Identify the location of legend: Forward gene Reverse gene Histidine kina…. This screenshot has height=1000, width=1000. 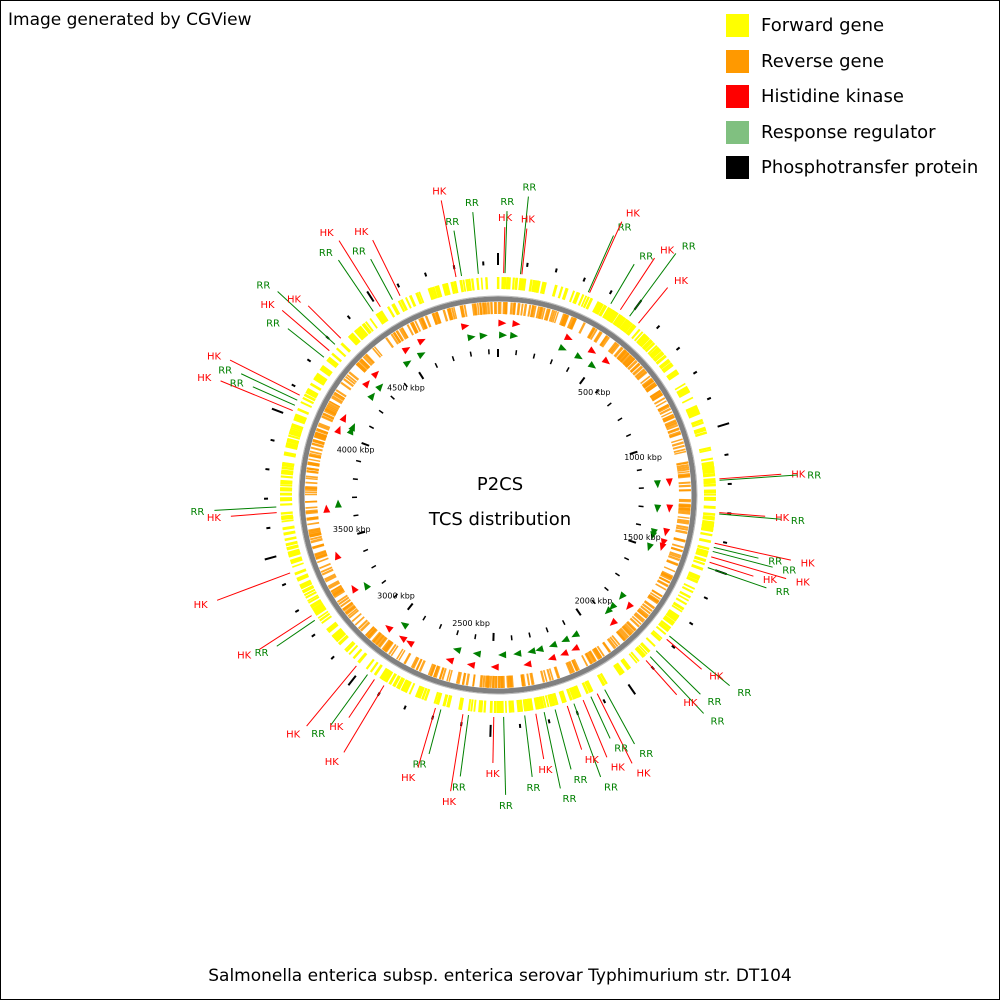
(852, 97).